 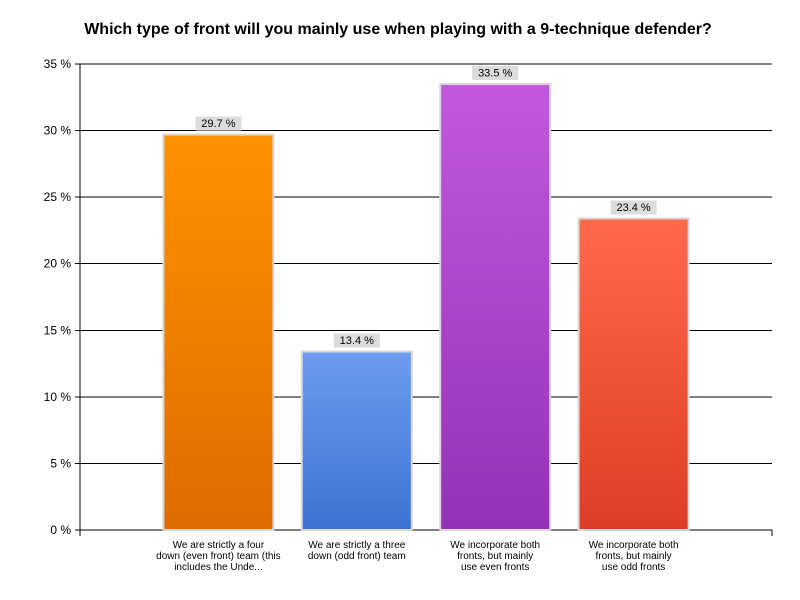 What do you see at coordinates (58, 64) in the screenshot?
I see `y-tick-label: 35 %` at bounding box center [58, 64].